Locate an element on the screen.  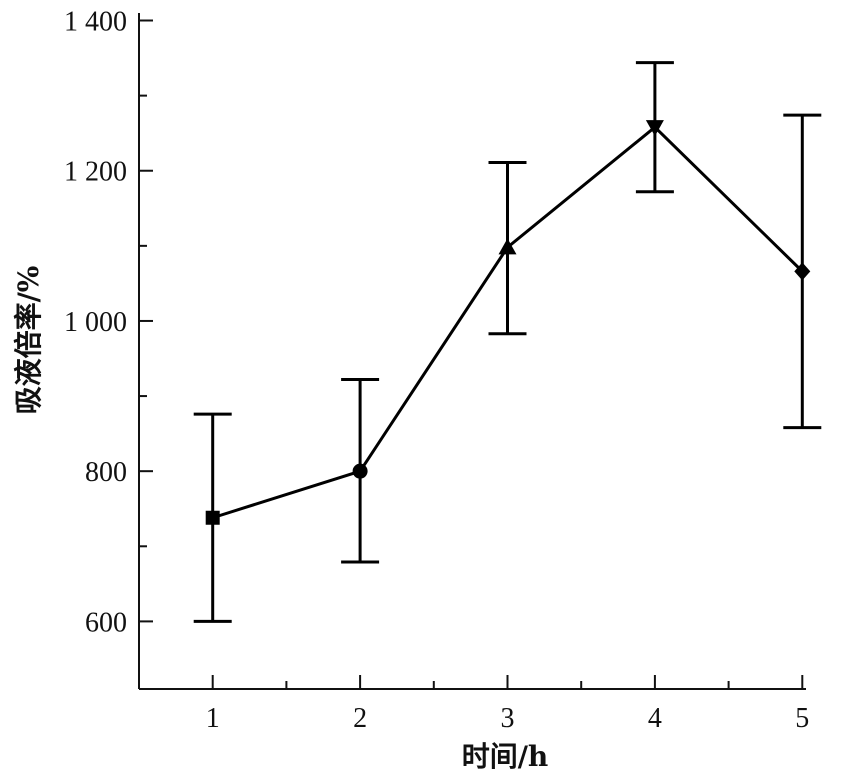
marker-triangle-up is located at coordinates (507, 246).